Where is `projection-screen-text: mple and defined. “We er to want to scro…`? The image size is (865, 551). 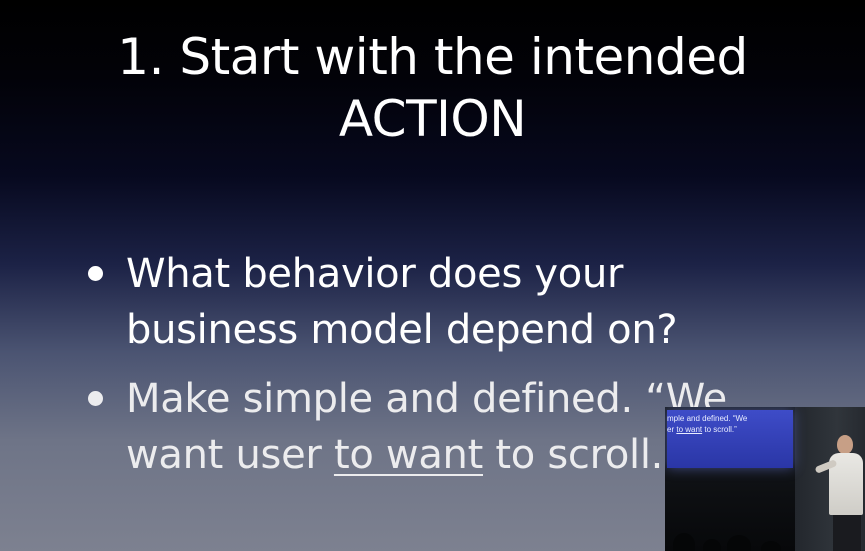 projection-screen-text: mple and defined. “We er to want to scro… is located at coordinates (730, 424).